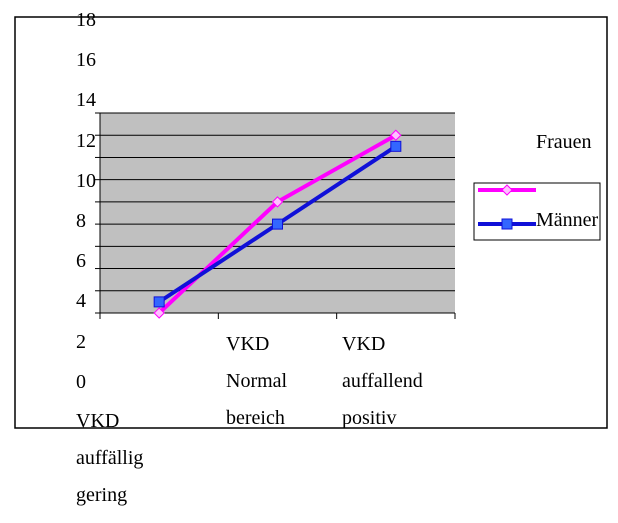  What do you see at coordinates (81, 261) in the screenshot?
I see `y-tick-label: 6` at bounding box center [81, 261].